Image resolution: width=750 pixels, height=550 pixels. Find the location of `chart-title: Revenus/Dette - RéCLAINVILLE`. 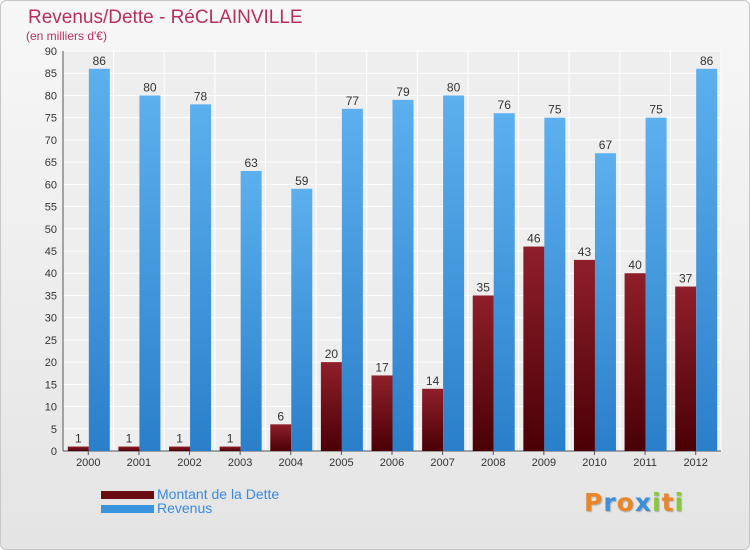

chart-title: Revenus/Dette - RéCLAINVILLE is located at coordinates (165, 17).